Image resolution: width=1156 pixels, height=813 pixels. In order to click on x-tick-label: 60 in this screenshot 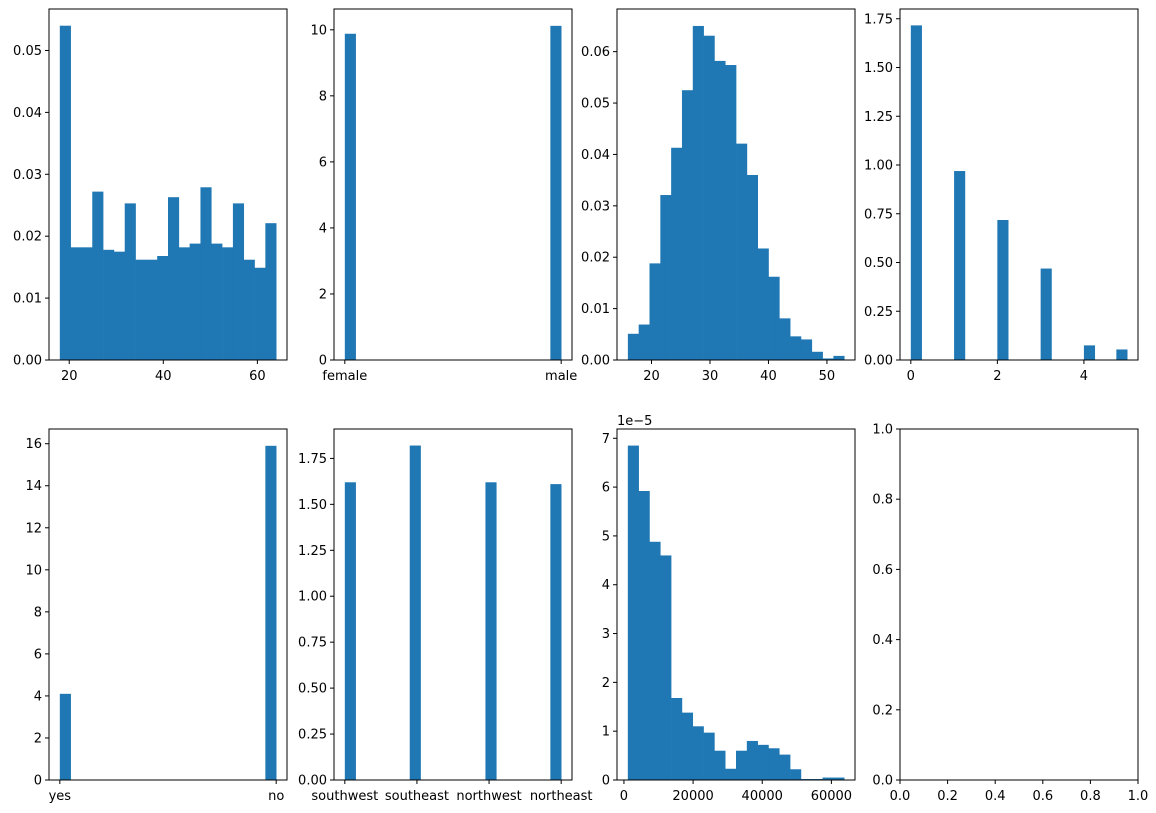, I will do `click(257, 376)`.